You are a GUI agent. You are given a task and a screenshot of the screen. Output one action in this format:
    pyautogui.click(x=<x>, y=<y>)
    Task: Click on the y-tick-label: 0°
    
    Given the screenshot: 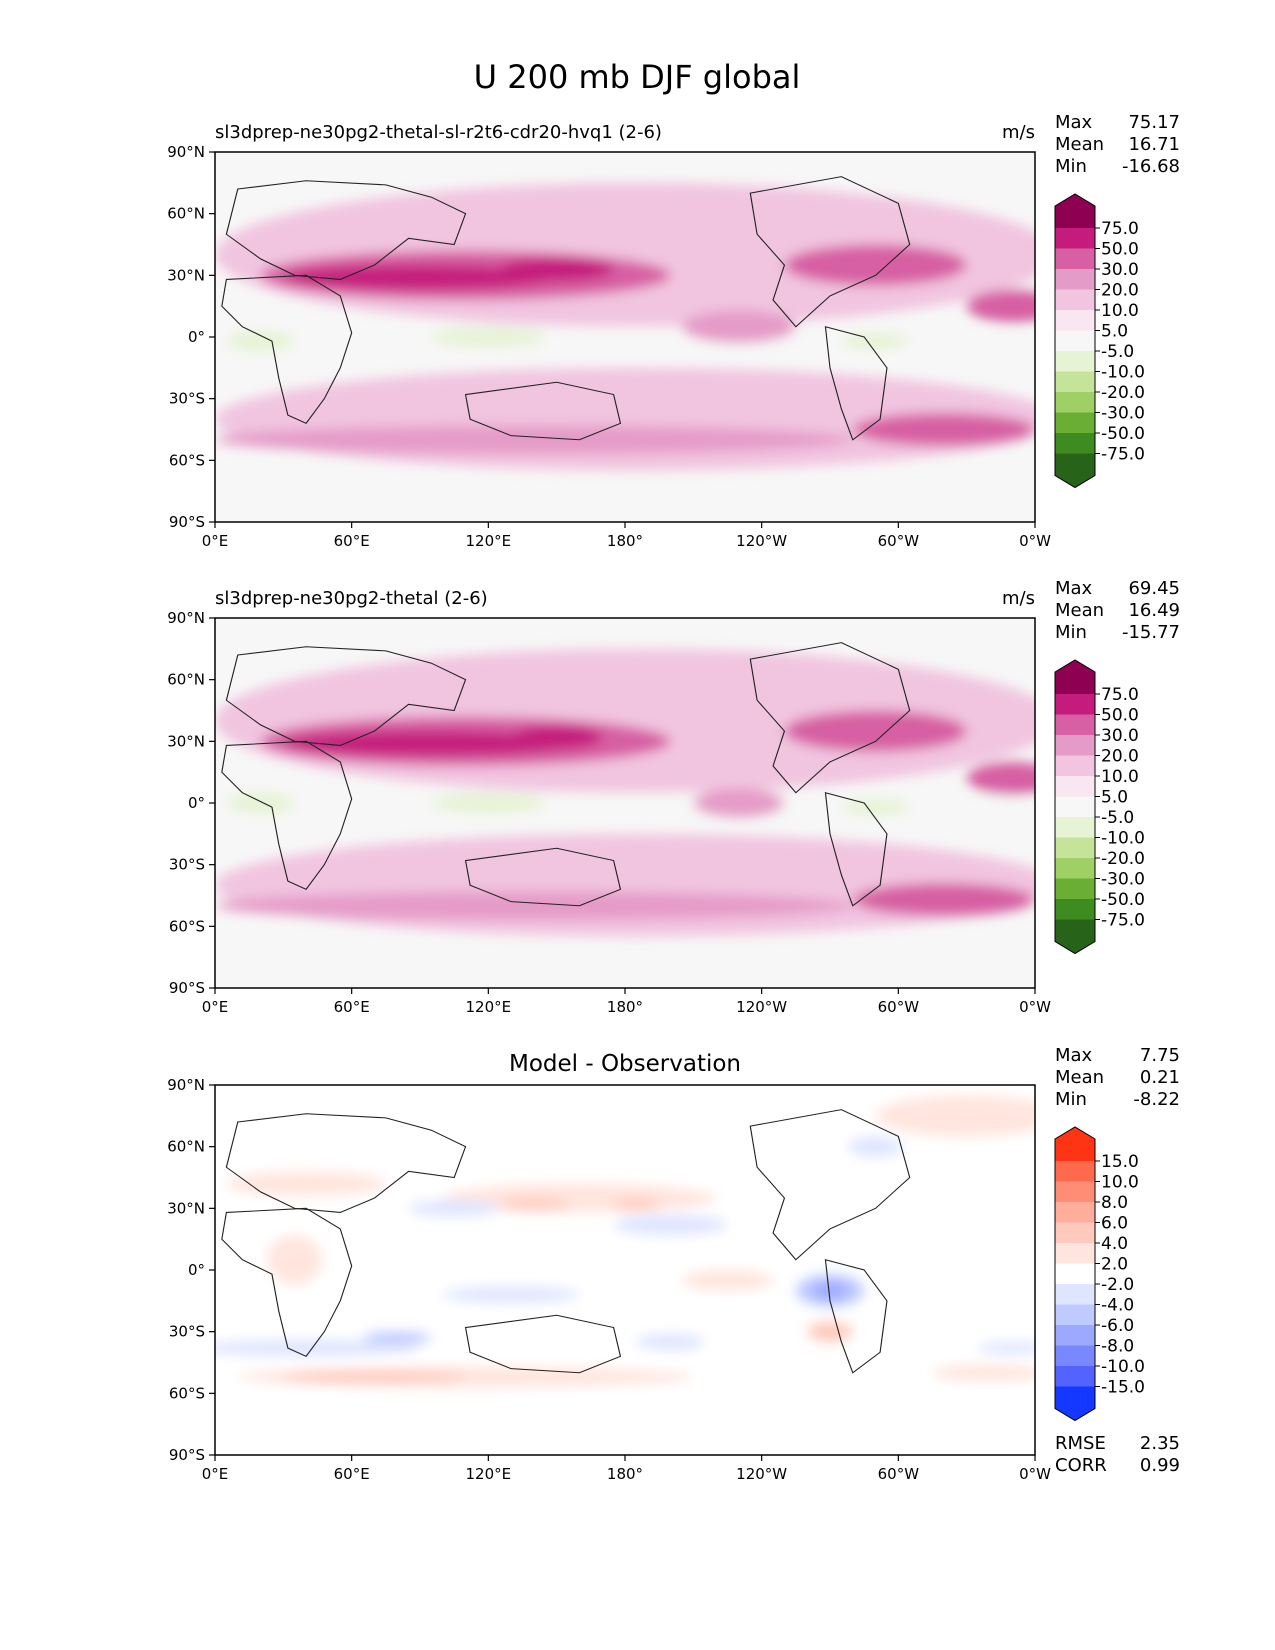 What is the action you would take?
    pyautogui.click(x=196, y=337)
    